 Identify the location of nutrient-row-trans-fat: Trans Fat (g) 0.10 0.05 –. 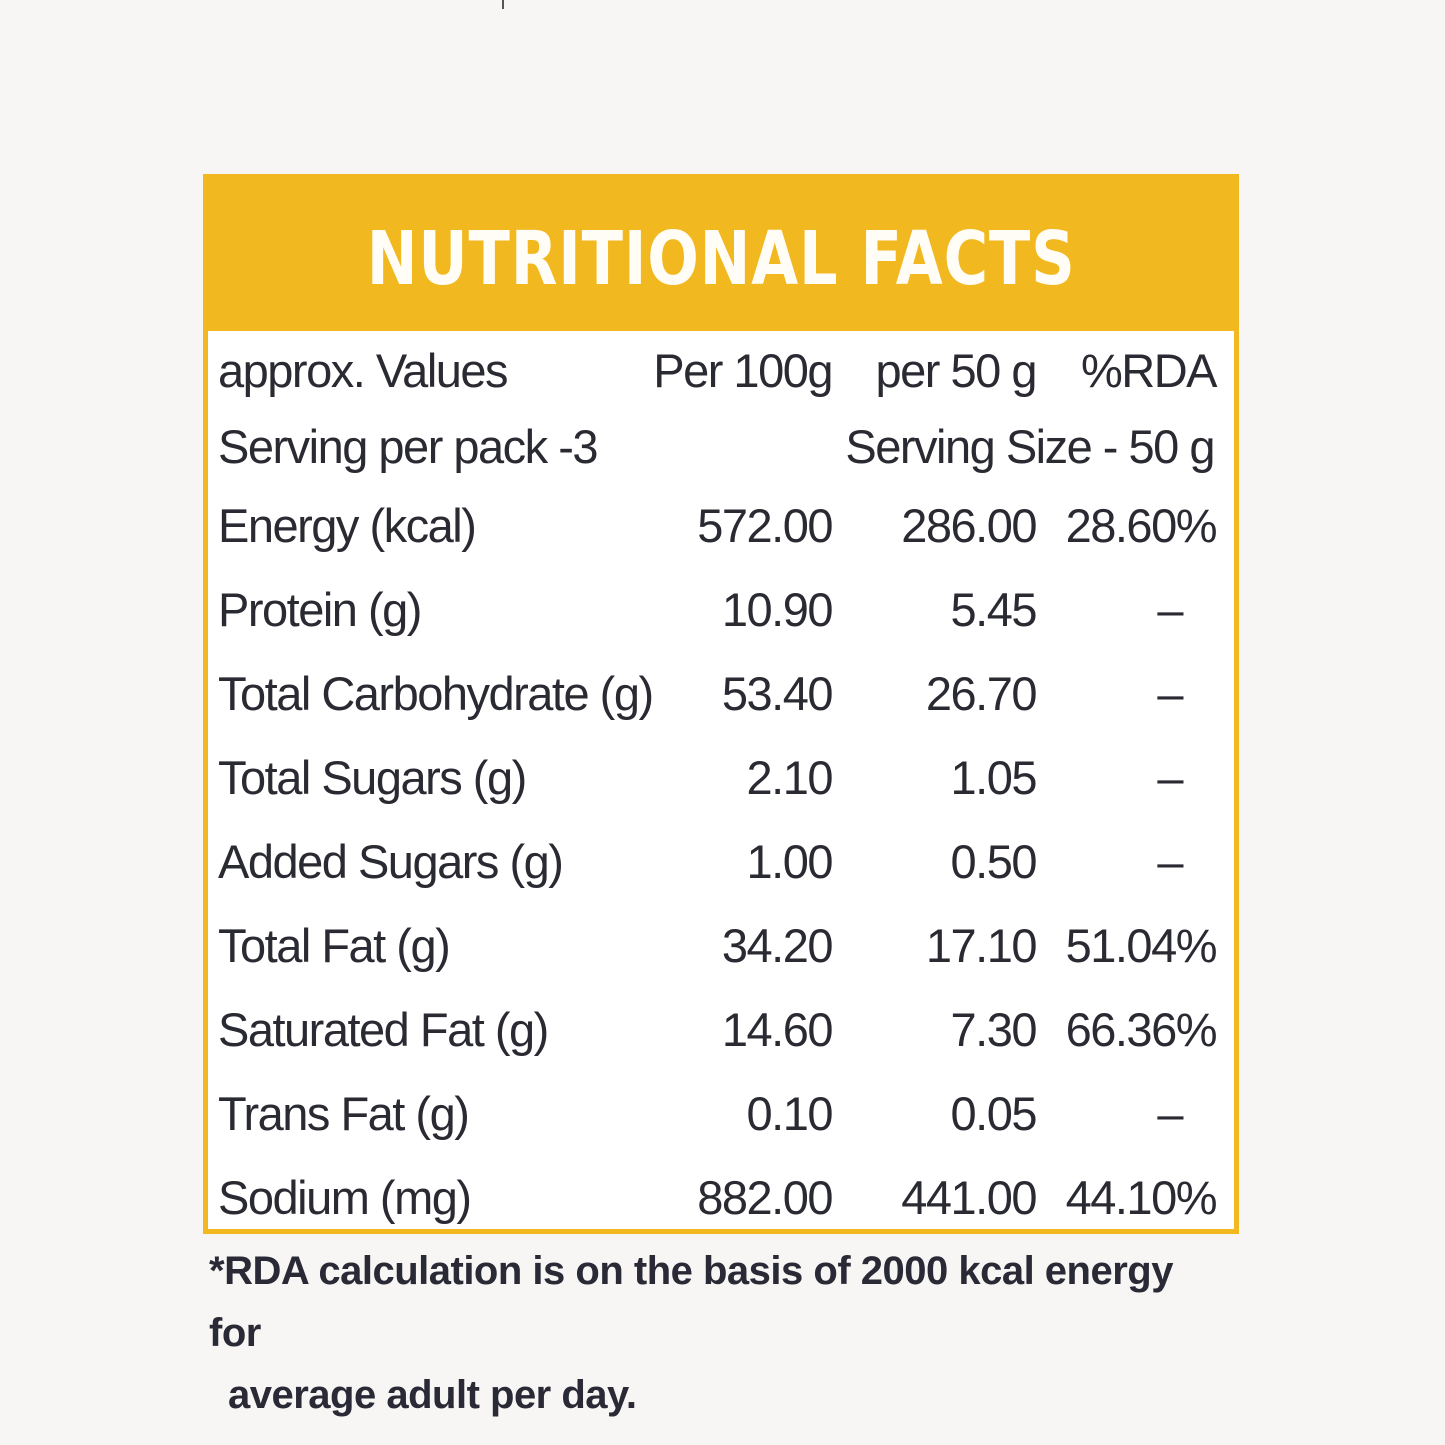
(721, 1114).